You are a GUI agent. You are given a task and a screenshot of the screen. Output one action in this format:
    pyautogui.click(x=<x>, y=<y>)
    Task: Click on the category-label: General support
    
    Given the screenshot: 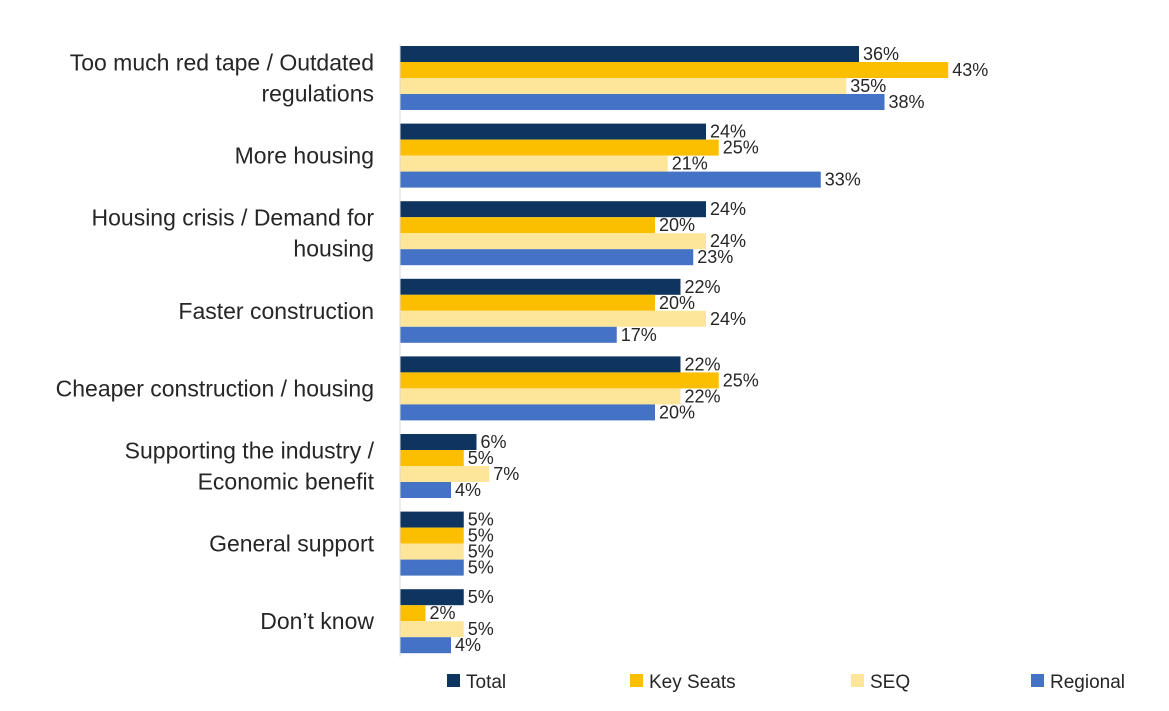 What is the action you would take?
    pyautogui.click(x=292, y=544)
    